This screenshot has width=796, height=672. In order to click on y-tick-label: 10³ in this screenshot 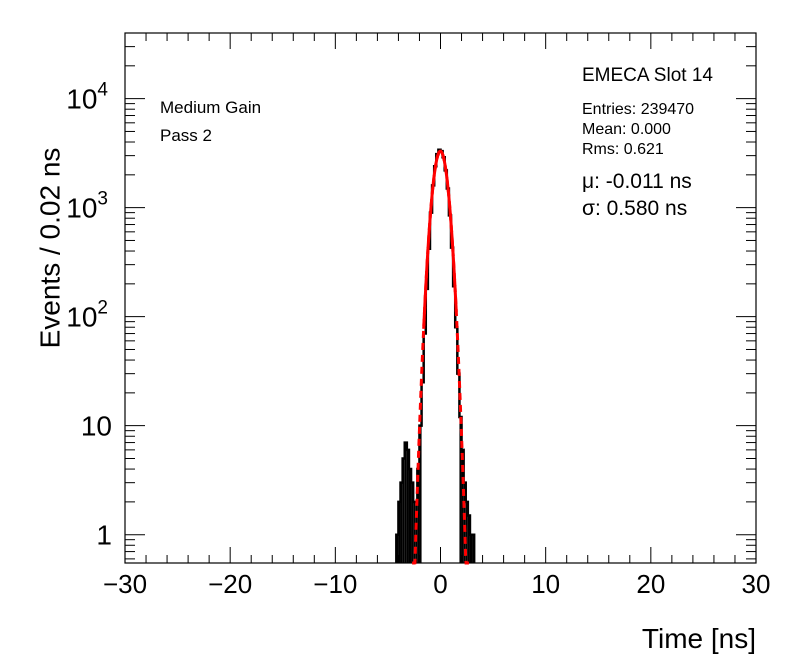, I will do `click(87, 206)`.